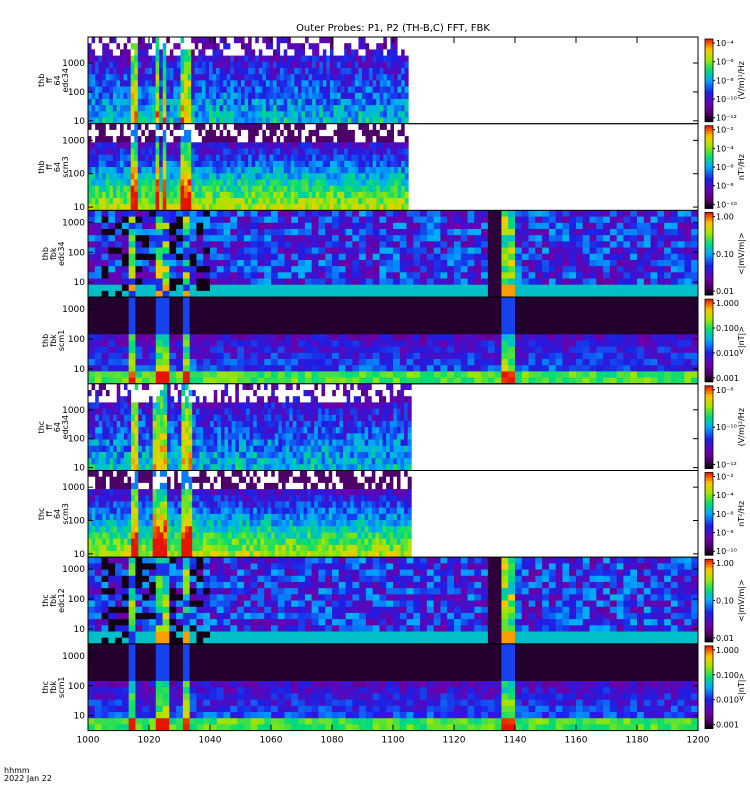  I want to click on colorbar-thc-ffp-64-scm3: 10⁻² 10⁻⁴ 10⁻⁶ 10⁻⁸ 10⁻¹⁰ nT²/Hz, so click(725, 514).